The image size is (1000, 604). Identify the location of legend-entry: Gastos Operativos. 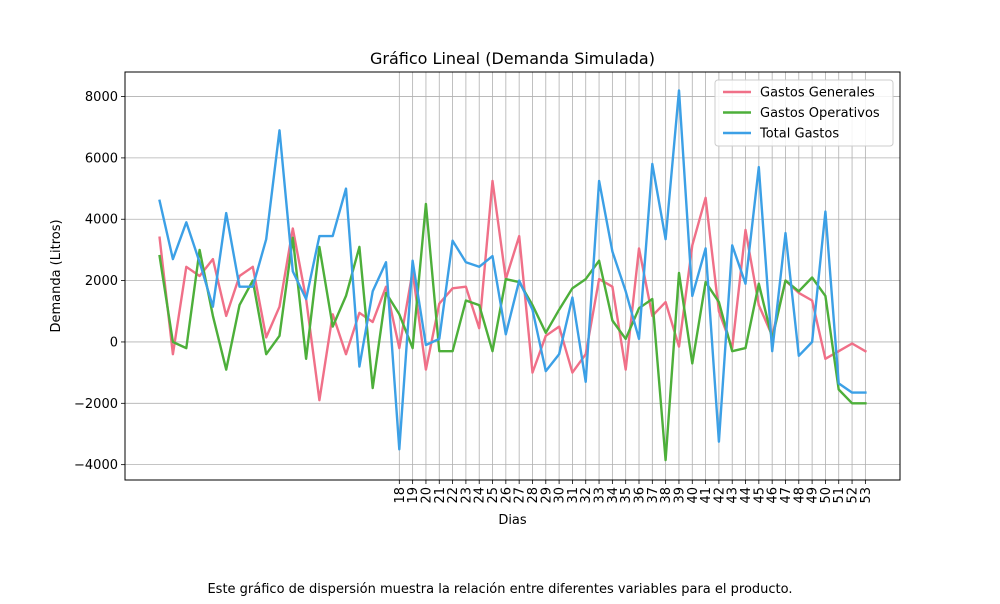
(820, 113).